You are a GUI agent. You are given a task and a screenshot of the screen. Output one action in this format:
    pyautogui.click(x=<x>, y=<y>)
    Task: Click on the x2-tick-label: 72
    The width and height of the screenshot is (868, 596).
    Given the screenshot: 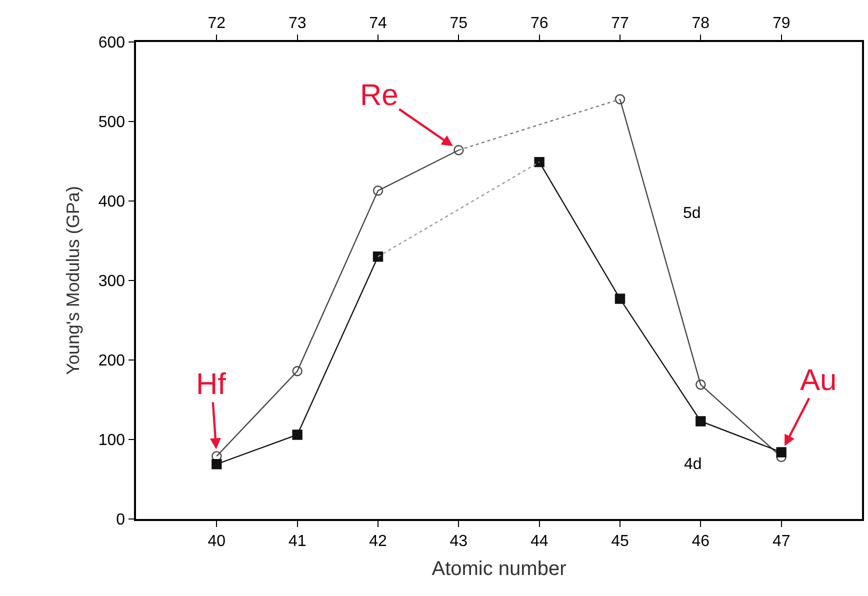 What is the action you would take?
    pyautogui.click(x=217, y=23)
    